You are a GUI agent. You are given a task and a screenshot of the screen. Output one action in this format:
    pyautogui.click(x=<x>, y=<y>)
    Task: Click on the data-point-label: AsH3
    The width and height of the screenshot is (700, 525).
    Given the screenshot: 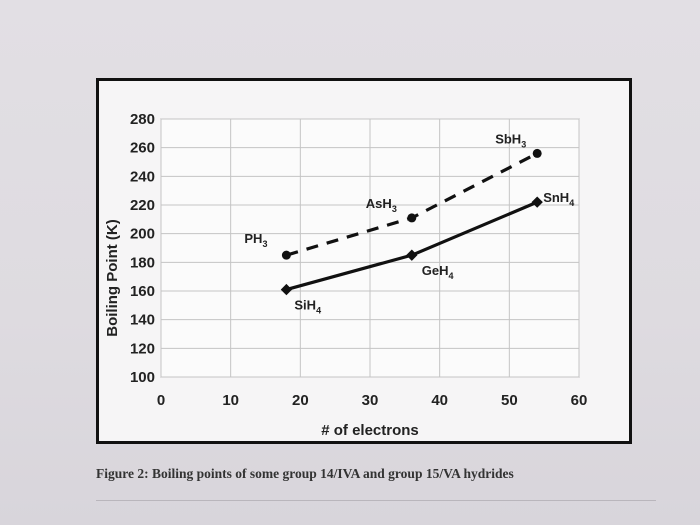 What is the action you would take?
    pyautogui.click(x=381, y=205)
    